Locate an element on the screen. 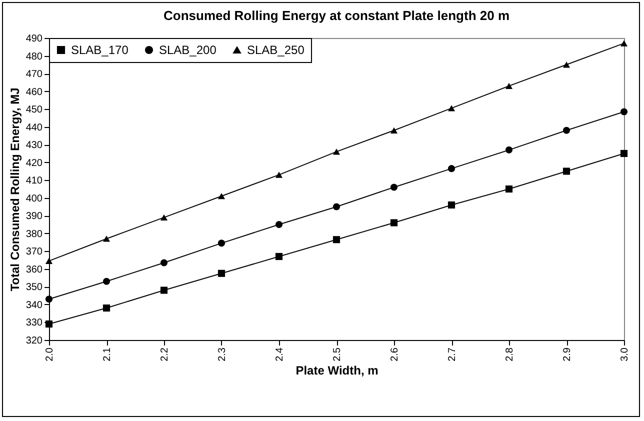 The height and width of the screenshot is (421, 644). y-tick-label: 360 is located at coordinates (34, 270).